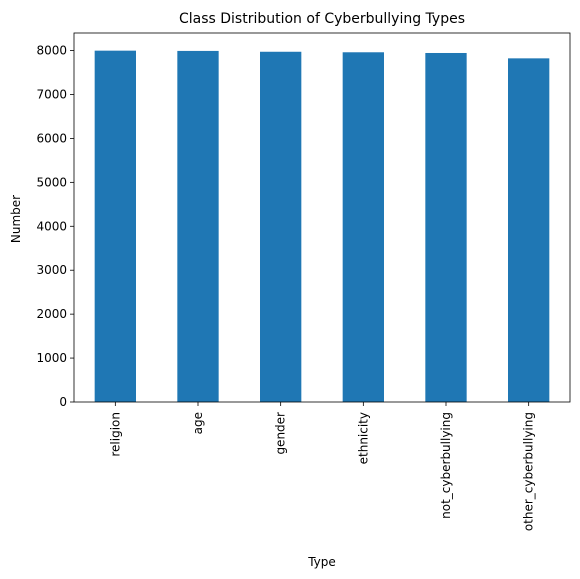  I want to click on bar-other-cyberbullying, so click(529, 230).